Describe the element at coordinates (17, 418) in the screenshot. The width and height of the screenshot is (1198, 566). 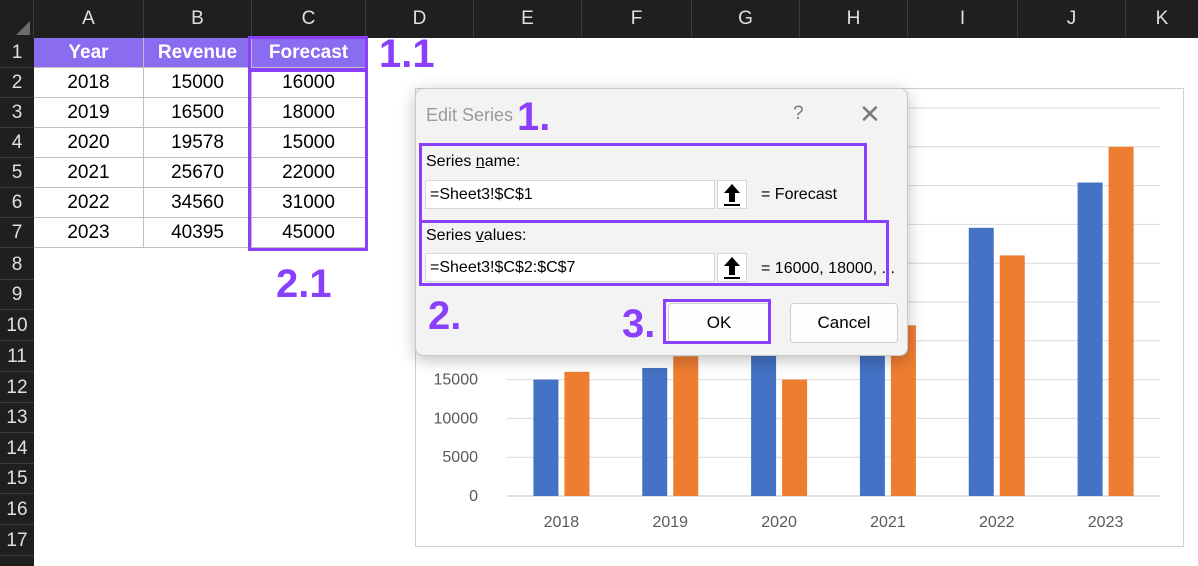
I see `row-header-13: 13` at that location.